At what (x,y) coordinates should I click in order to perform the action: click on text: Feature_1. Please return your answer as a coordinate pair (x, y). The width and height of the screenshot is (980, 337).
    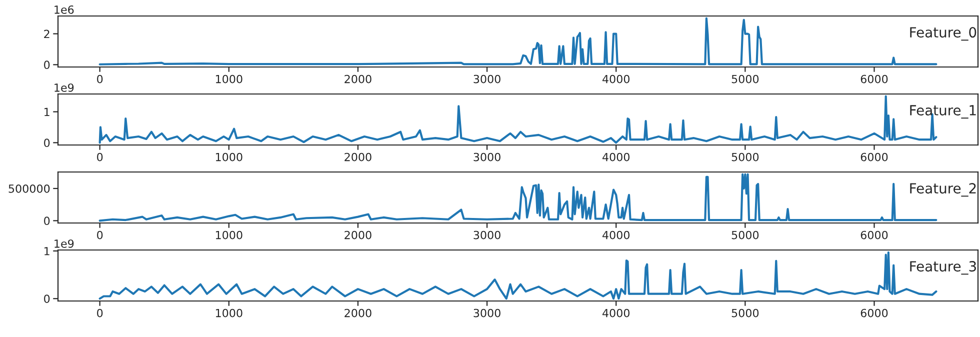
    Looking at the image, I should click on (943, 112).